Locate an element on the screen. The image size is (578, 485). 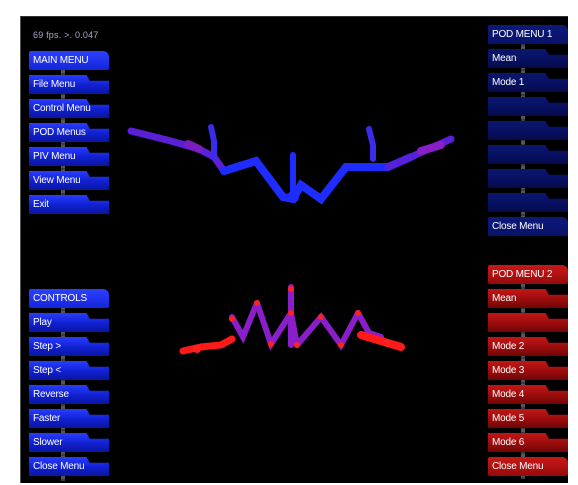
upper-left-finger-a is located at coordinates (212, 142).